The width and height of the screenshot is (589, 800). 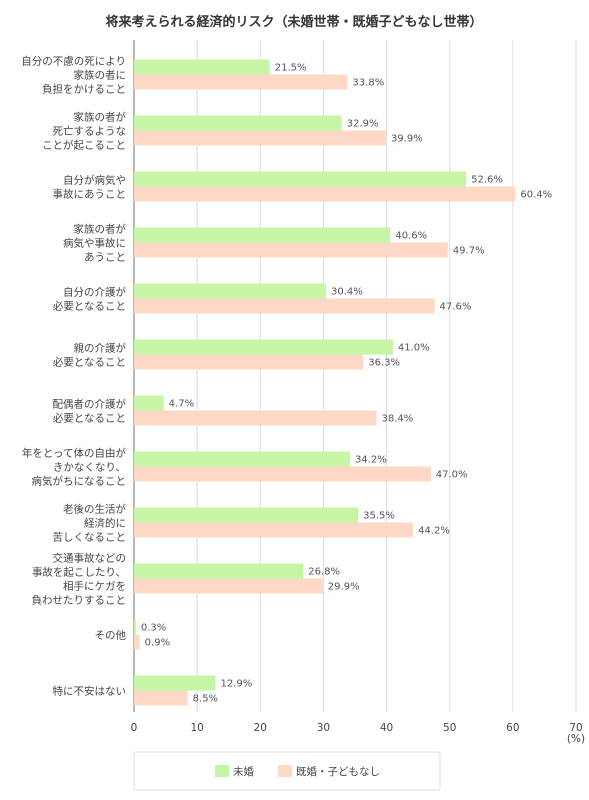 What do you see at coordinates (196, 728) in the screenshot?
I see `x-tick-label: 10` at bounding box center [196, 728].